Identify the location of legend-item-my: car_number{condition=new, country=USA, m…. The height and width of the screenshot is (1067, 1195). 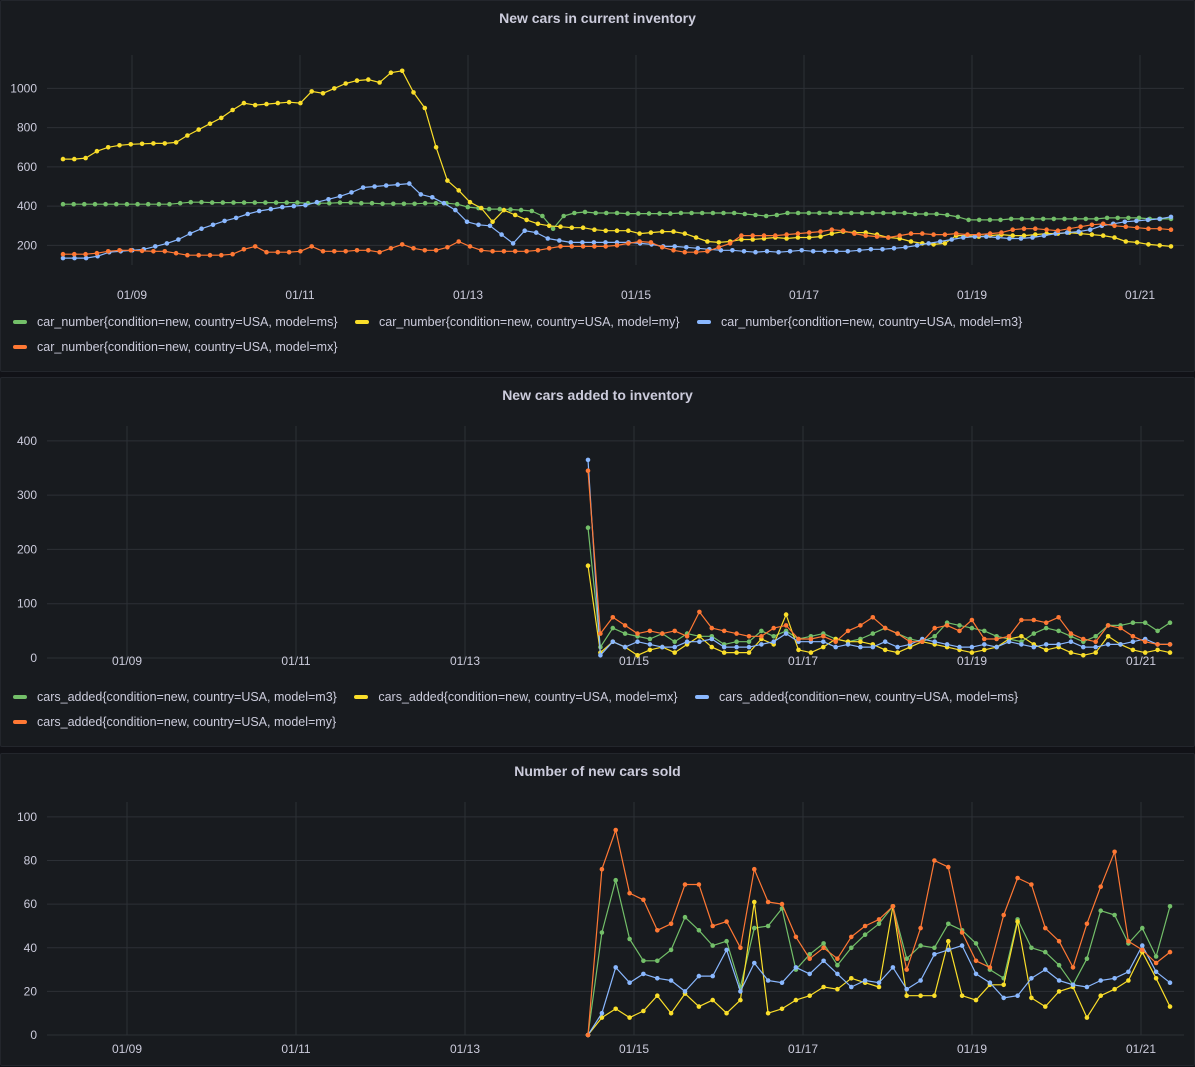
(517, 322).